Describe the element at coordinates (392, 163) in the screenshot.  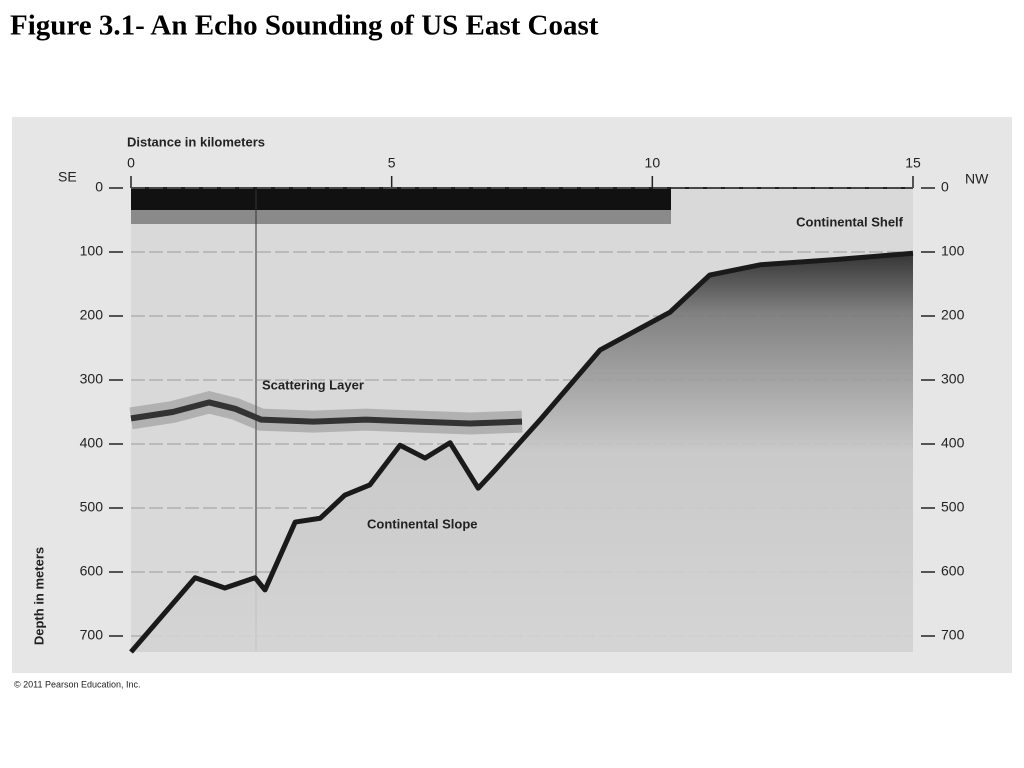
I see `x-tick-label: 5` at that location.